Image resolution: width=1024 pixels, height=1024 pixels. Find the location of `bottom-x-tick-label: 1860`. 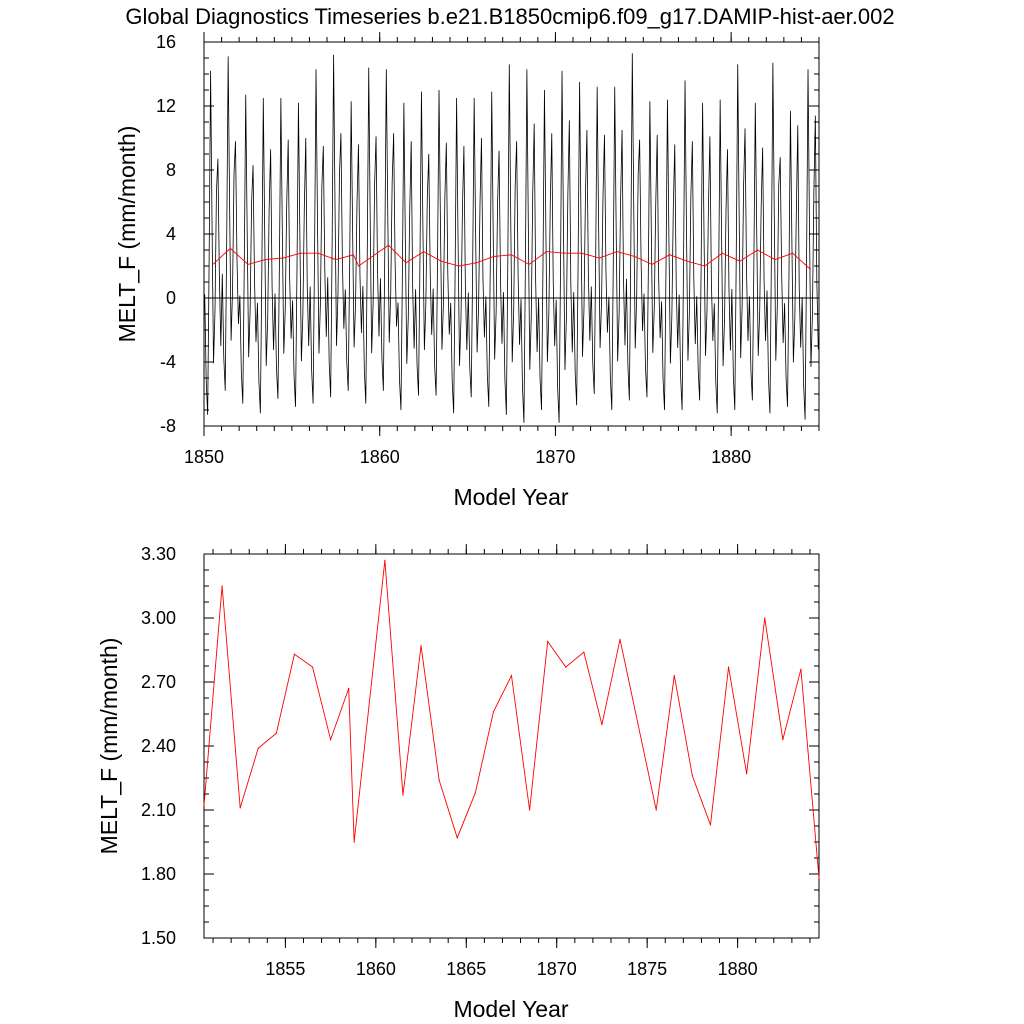

bottom-x-tick-label: 1860 is located at coordinates (376, 969).